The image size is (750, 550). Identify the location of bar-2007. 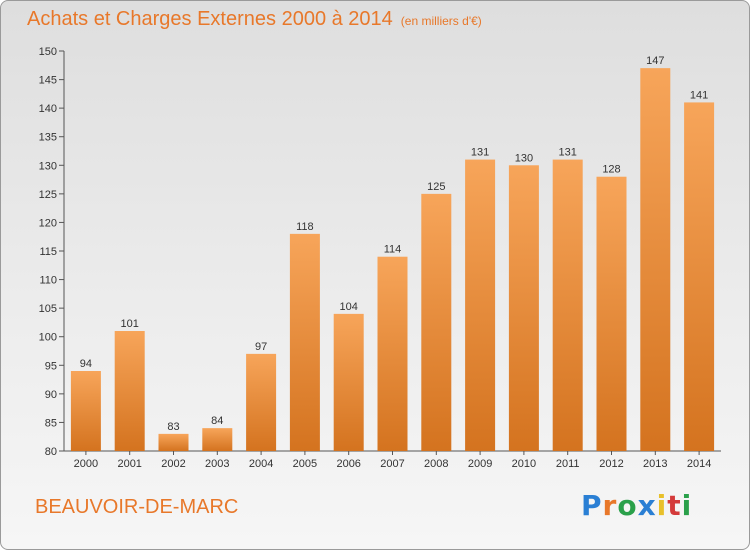
(392, 353).